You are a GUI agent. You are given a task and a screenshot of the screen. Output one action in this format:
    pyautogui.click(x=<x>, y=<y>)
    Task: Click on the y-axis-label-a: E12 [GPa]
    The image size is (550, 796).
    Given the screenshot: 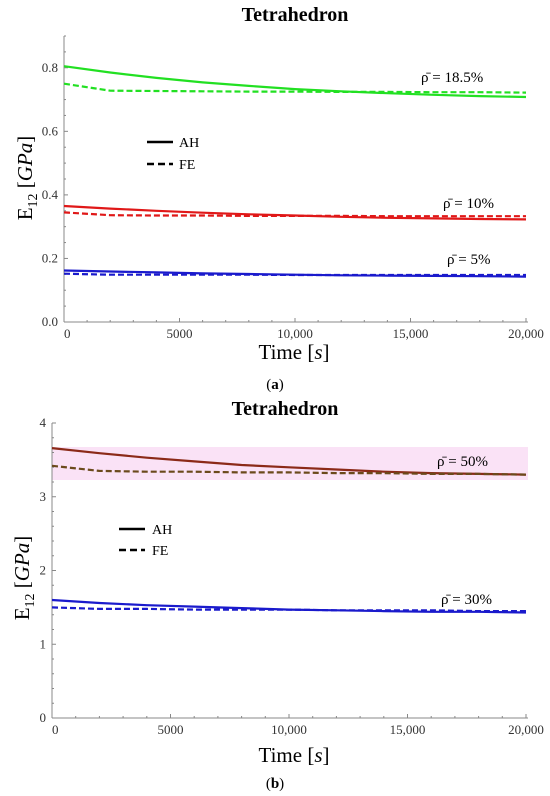 What is the action you would take?
    pyautogui.click(x=27, y=178)
    